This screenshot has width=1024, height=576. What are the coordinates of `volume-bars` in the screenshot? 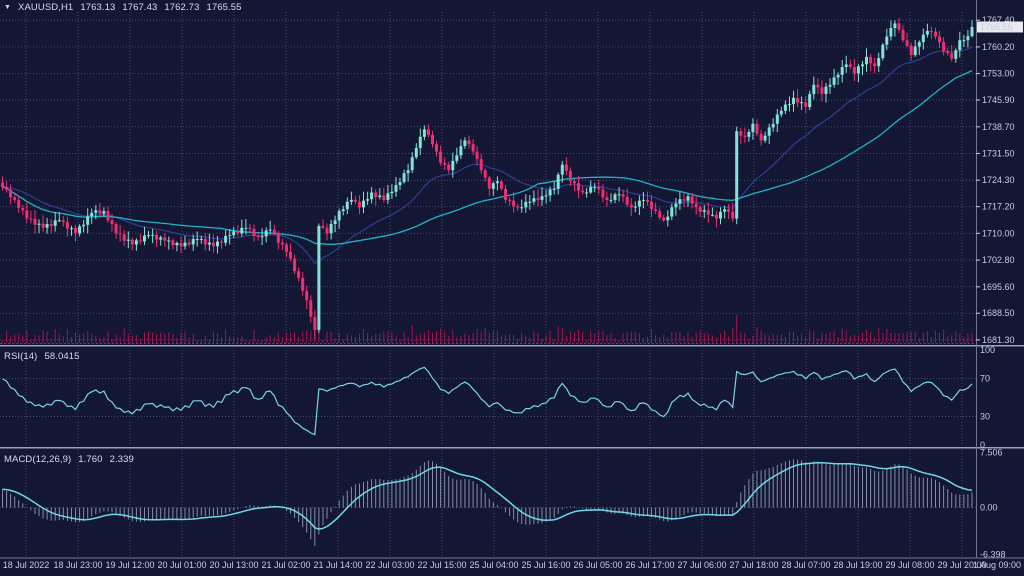 It's located at (487, 329).